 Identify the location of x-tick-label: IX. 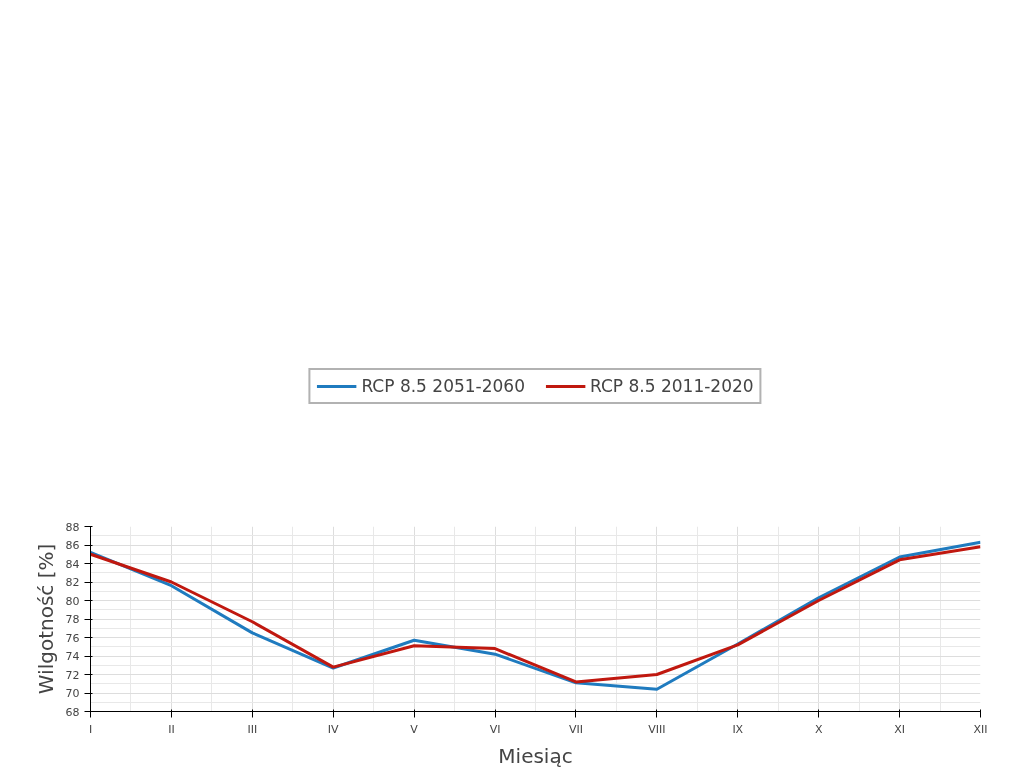
(738, 729).